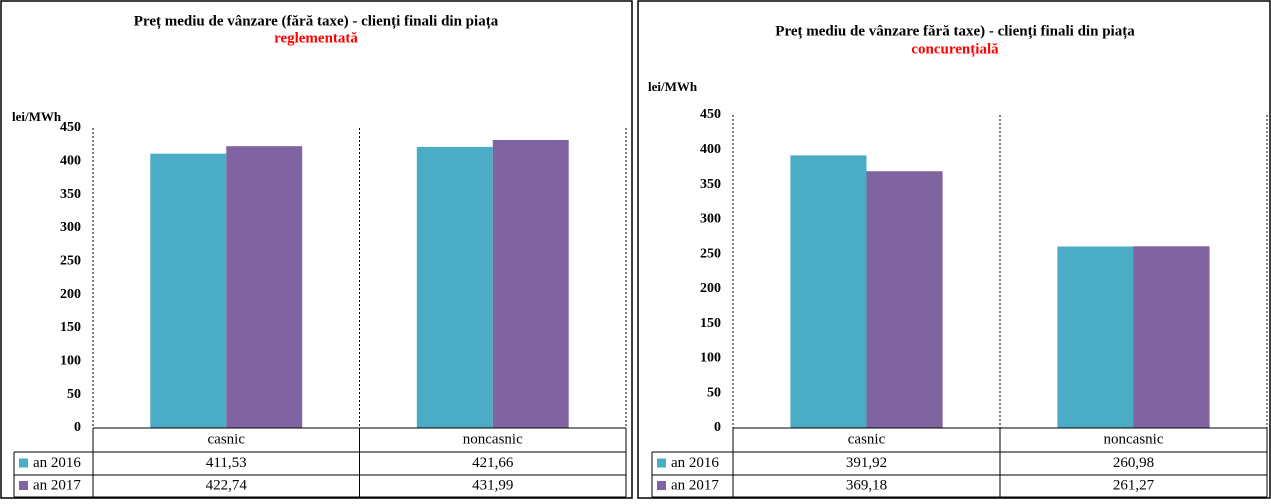 This screenshot has height=504, width=1271. What do you see at coordinates (1134, 485) in the screenshot?
I see `table-value: 261,27` at bounding box center [1134, 485].